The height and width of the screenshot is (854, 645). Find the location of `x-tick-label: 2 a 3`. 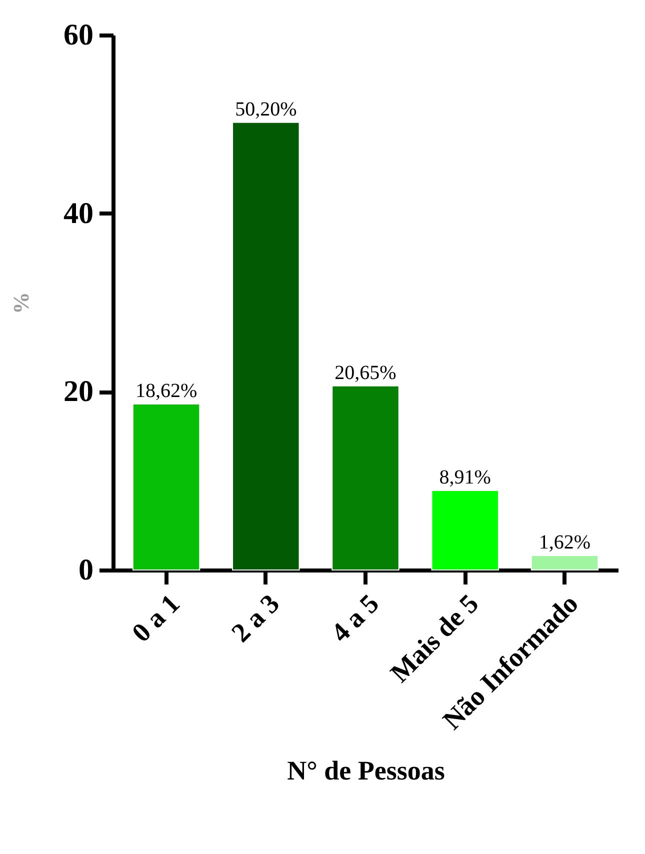

x-tick-label: 2 a 3 is located at coordinates (255, 618).